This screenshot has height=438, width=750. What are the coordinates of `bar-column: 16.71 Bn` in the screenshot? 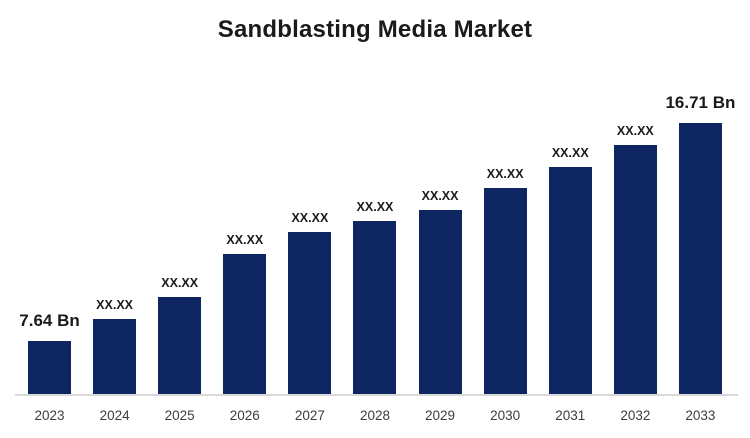 It's located at (700, 243).